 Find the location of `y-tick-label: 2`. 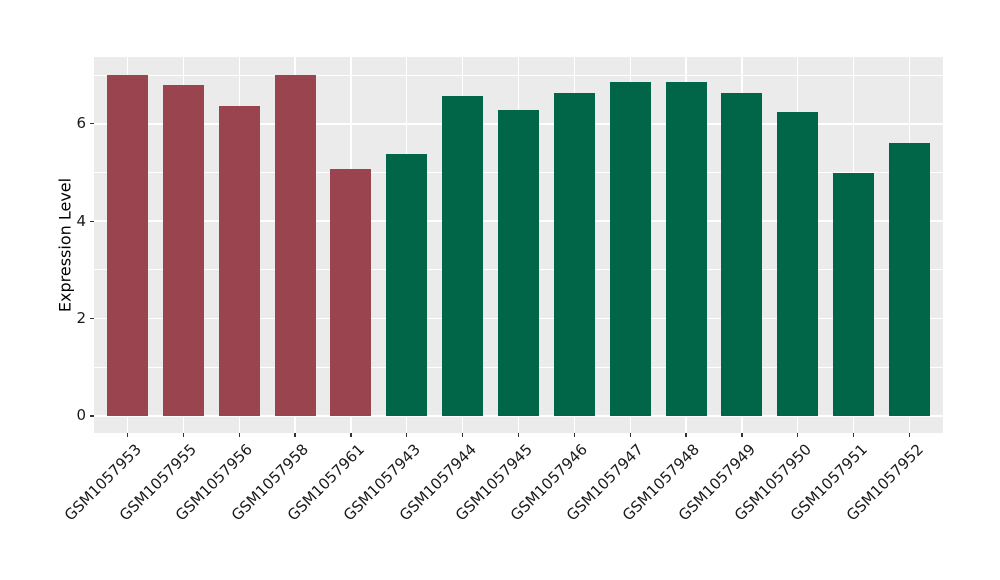

y-tick-label: 2 is located at coordinates (81, 318).